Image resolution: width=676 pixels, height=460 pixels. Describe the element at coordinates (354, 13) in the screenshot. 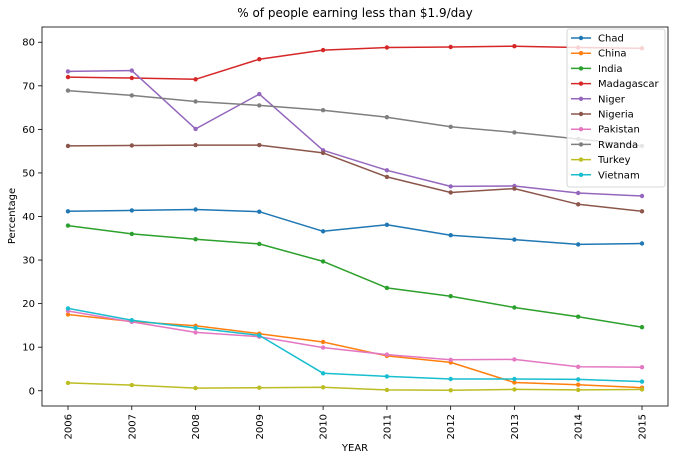

I see `chart-title: % of people earning less than $1.9/day` at that location.